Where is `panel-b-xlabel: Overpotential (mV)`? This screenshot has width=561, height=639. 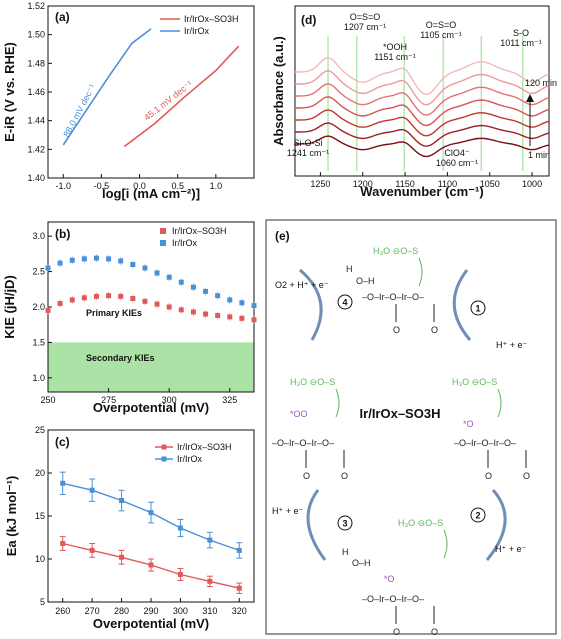
panel-b-xlabel: Overpotential (mV) is located at coordinates (151, 407).